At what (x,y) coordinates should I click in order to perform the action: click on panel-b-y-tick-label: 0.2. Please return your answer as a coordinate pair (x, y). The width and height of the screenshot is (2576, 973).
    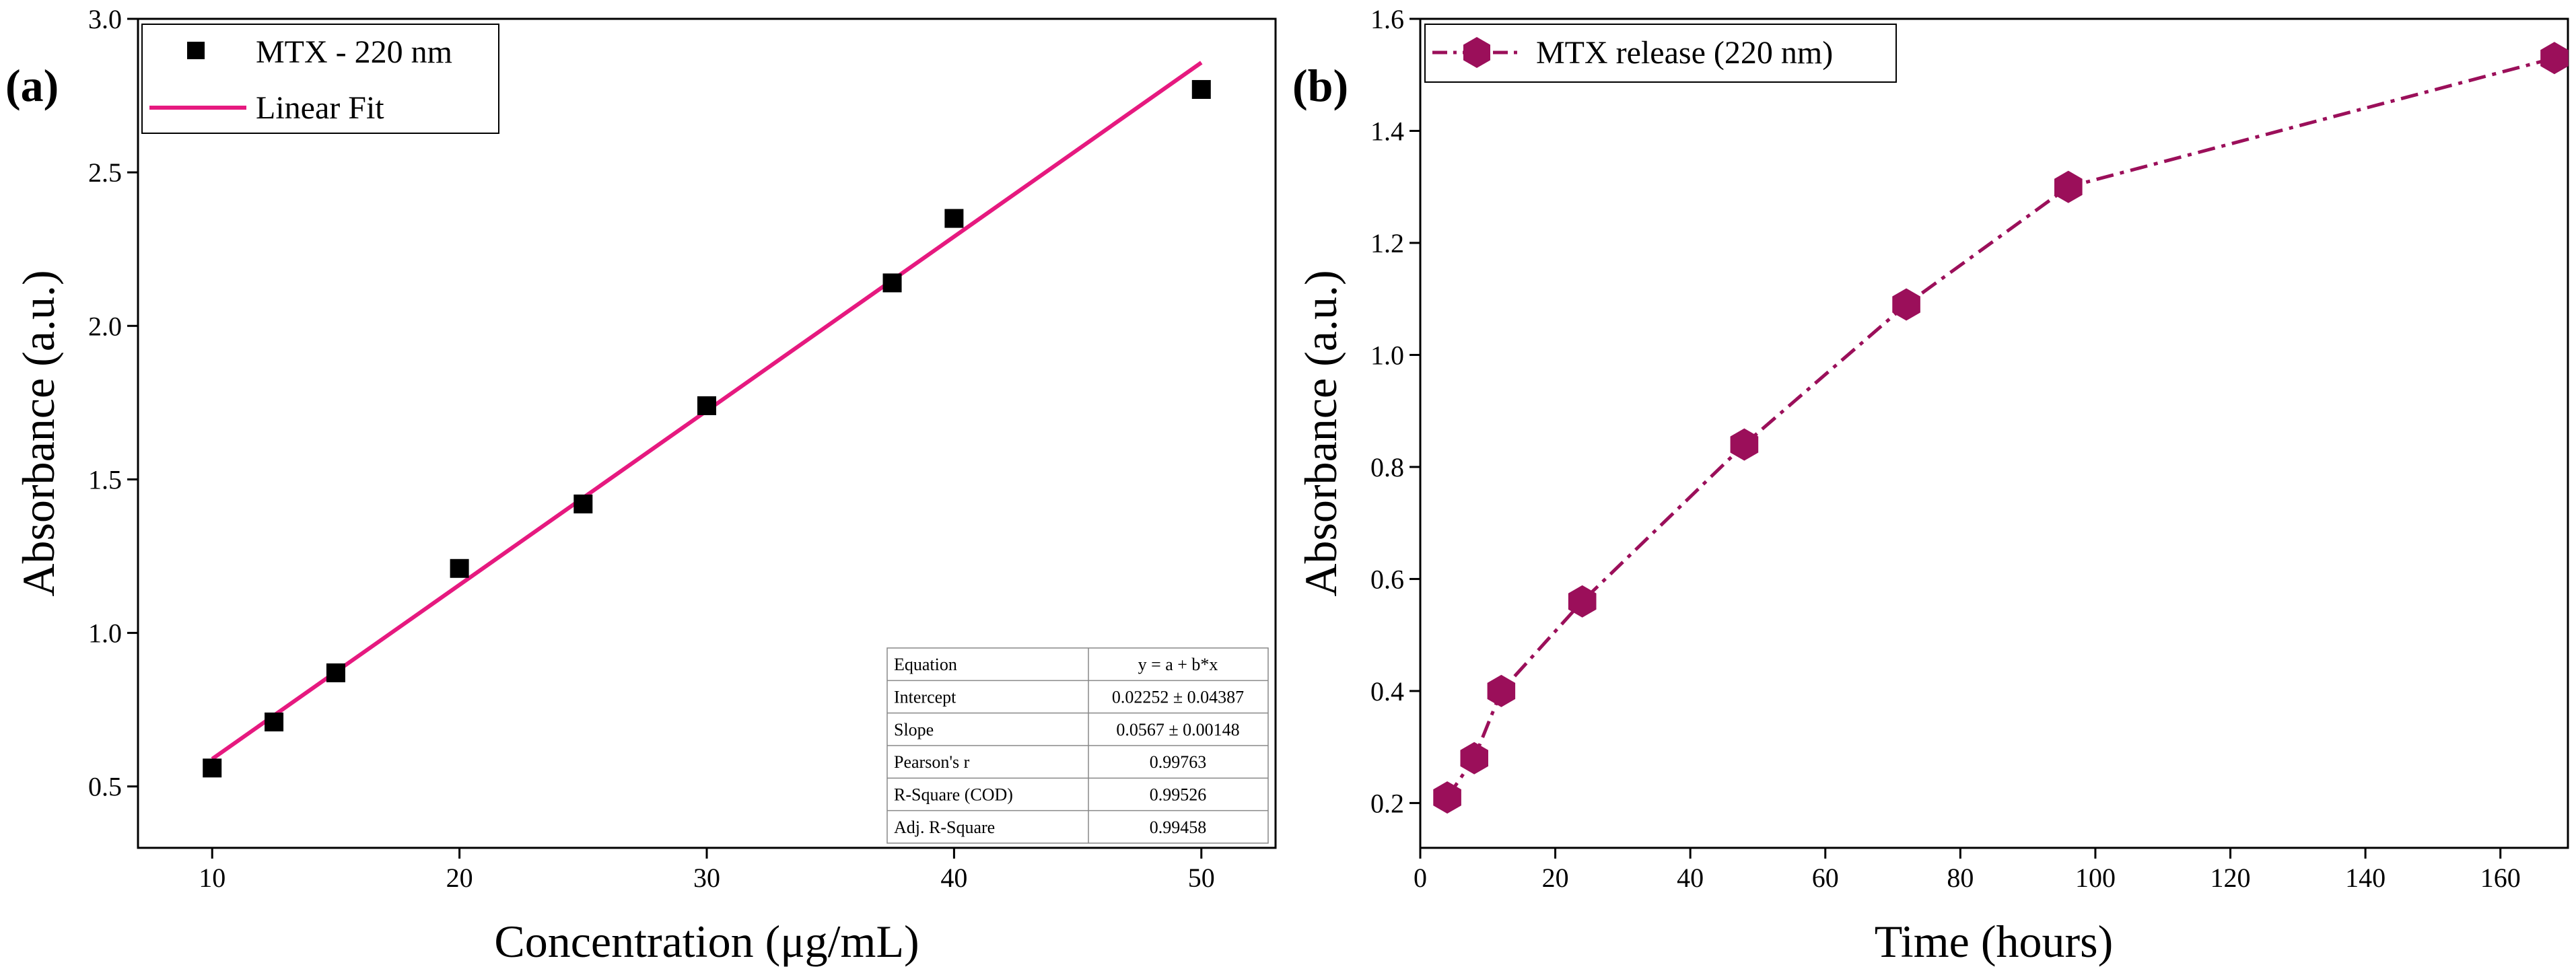
    Looking at the image, I should click on (1387, 803).